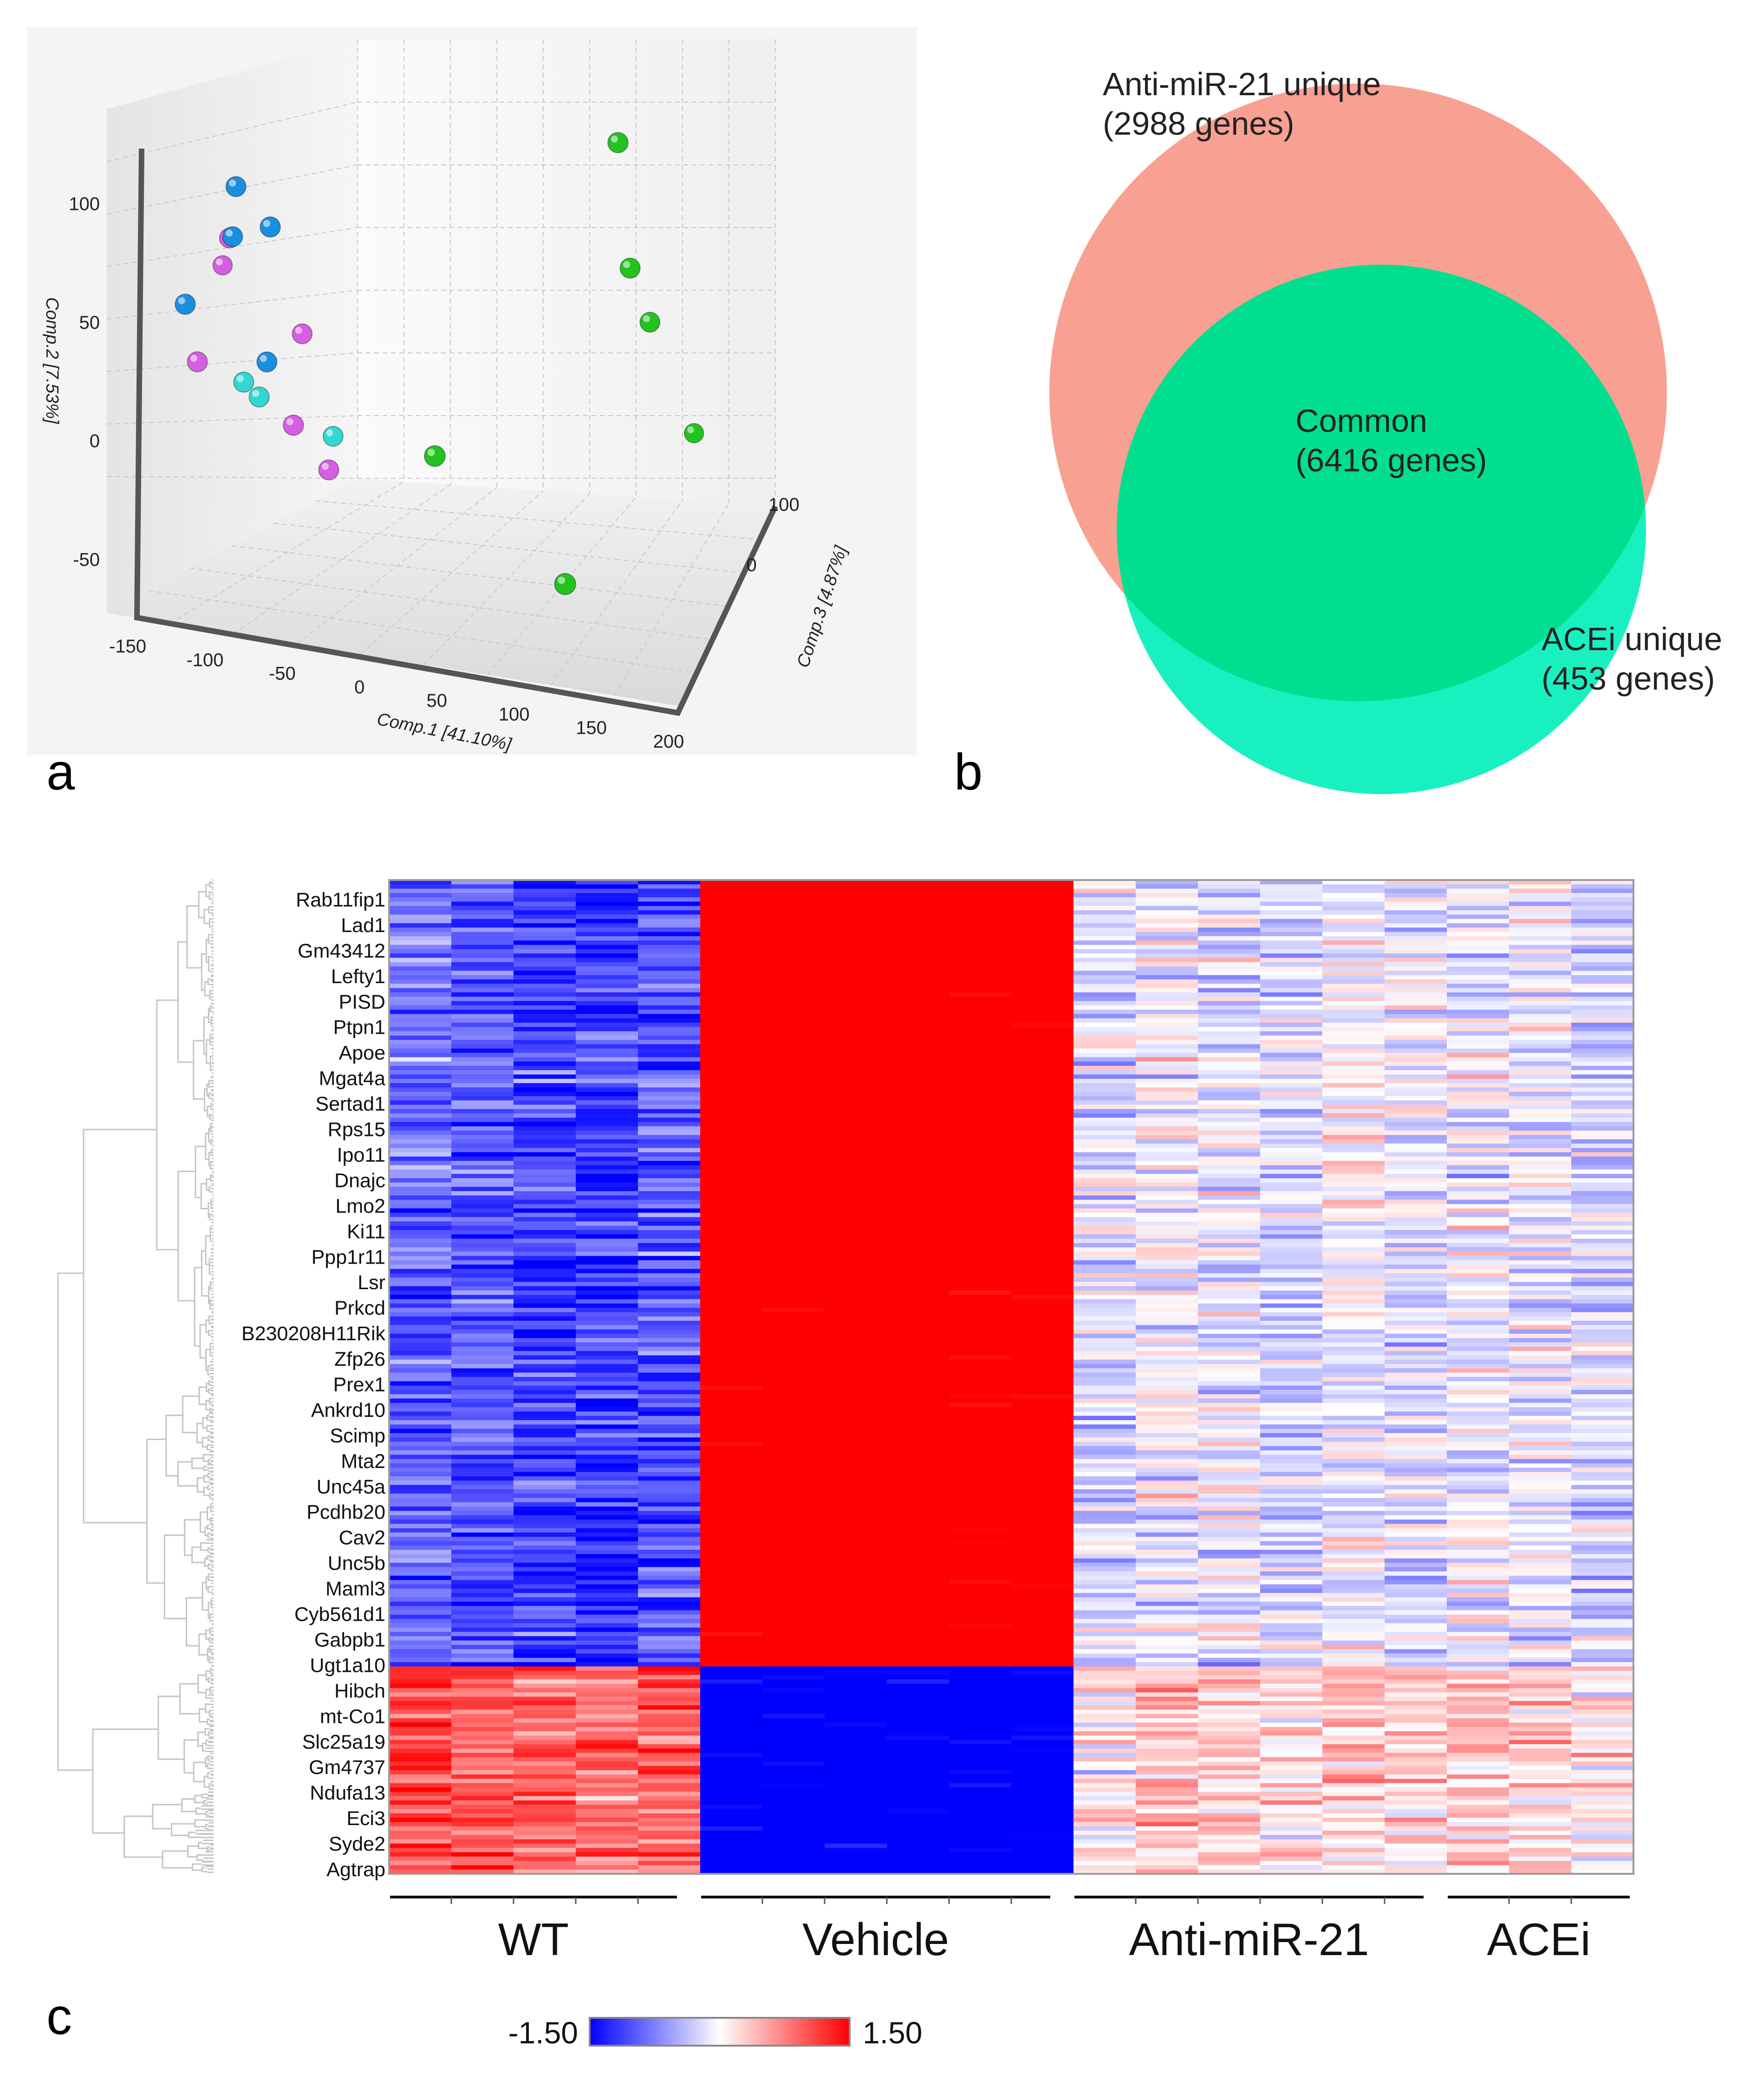 The height and width of the screenshot is (2100, 1763). I want to click on gene-label: Slc25a19, so click(343, 1742).